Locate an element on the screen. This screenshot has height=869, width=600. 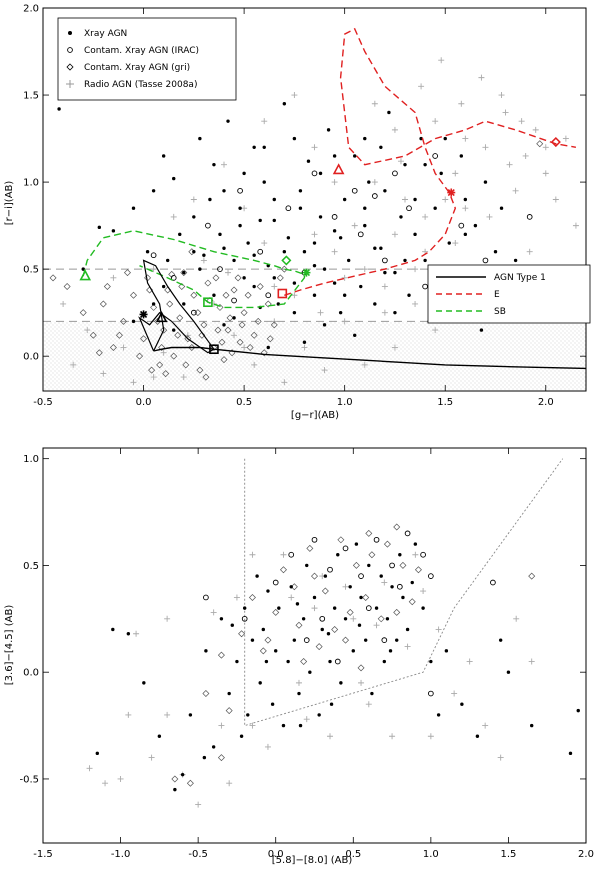
legend-label: Contam. Xray AGN (gri) is located at coordinates (137, 68).